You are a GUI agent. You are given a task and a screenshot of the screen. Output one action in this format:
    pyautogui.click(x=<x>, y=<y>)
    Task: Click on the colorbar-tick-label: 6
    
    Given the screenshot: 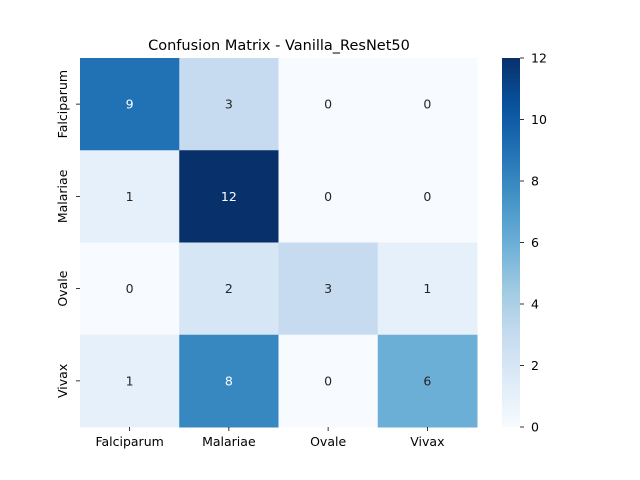 What is the action you would take?
    pyautogui.click(x=535, y=242)
    